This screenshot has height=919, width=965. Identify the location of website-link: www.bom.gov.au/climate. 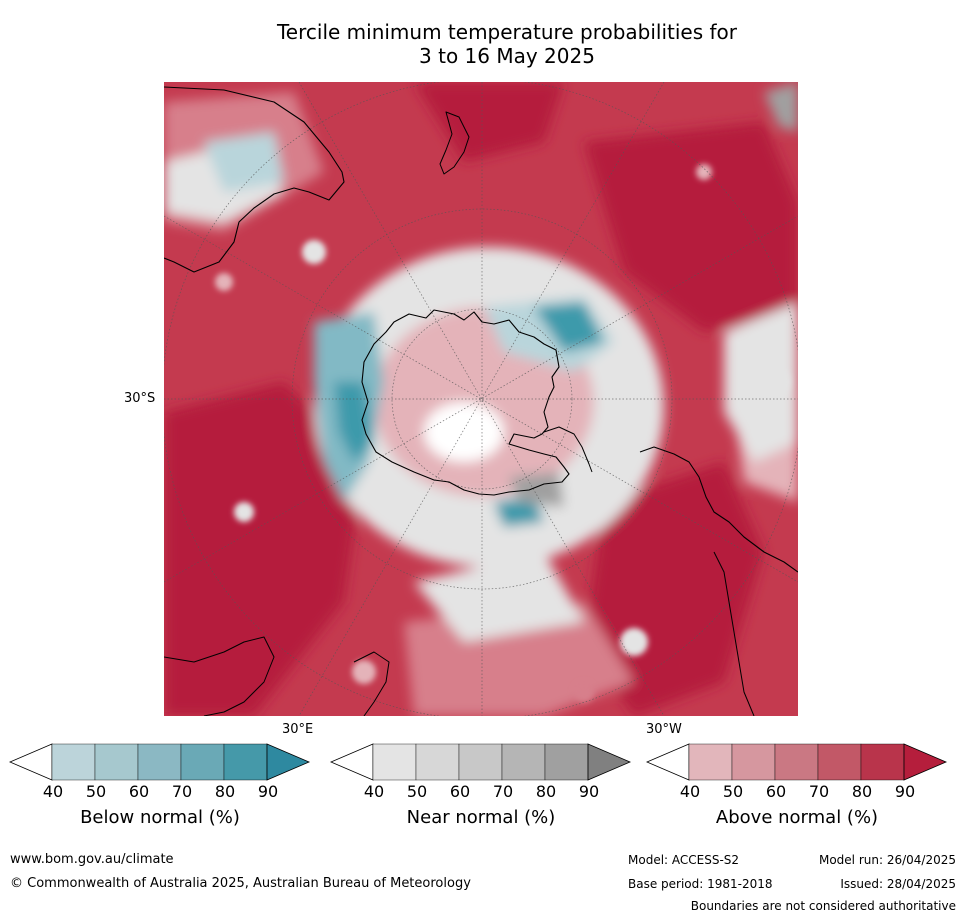
(92, 859).